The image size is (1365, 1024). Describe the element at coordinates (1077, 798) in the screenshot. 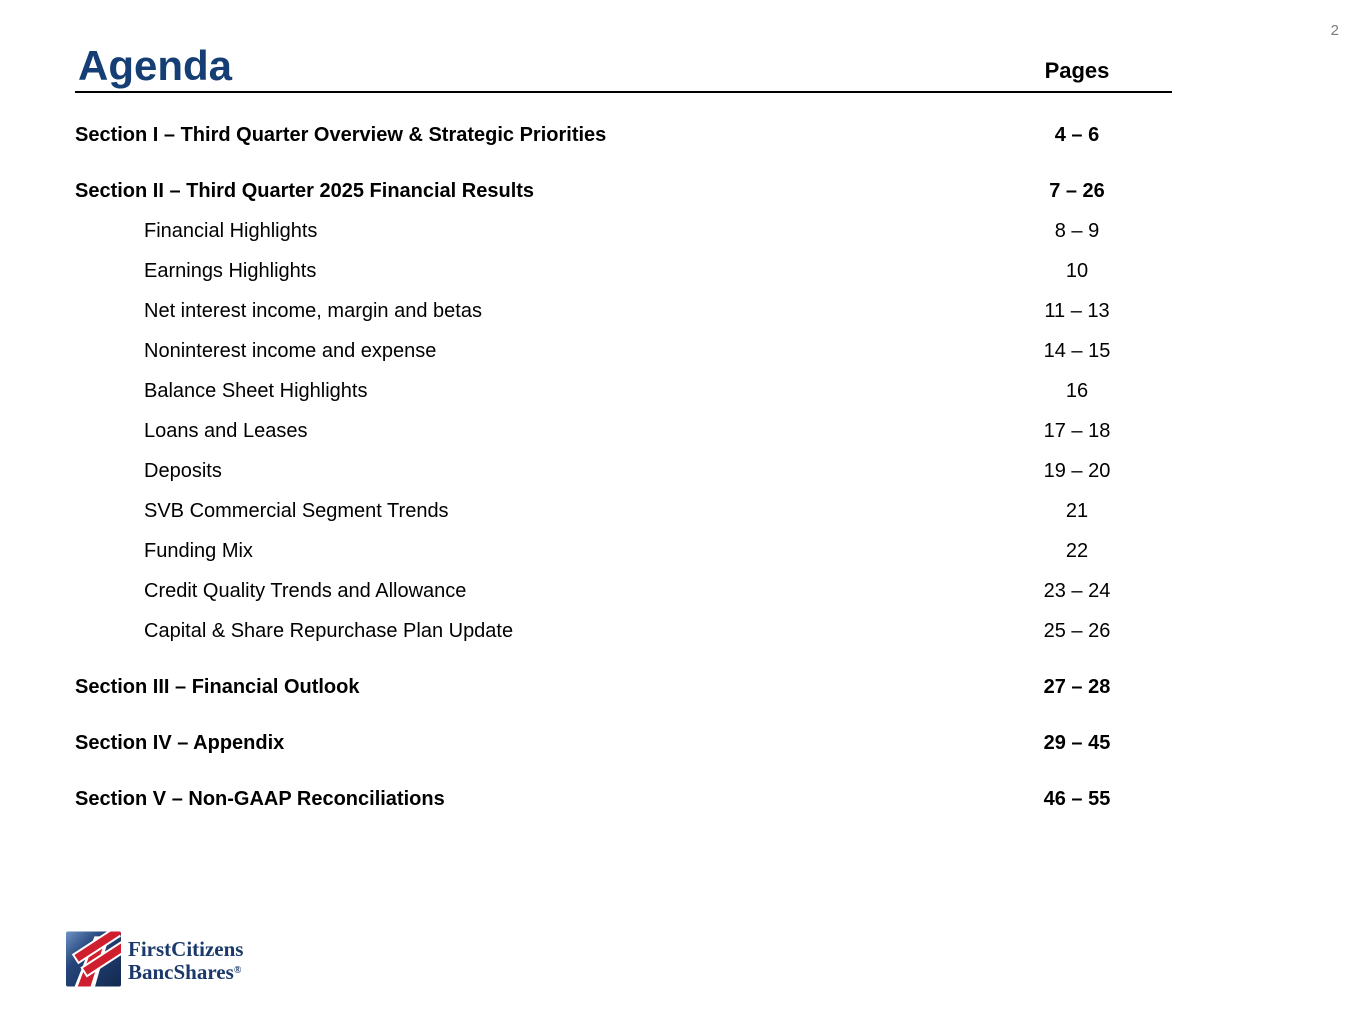

I see `toc-page-range: 46 – 55` at that location.